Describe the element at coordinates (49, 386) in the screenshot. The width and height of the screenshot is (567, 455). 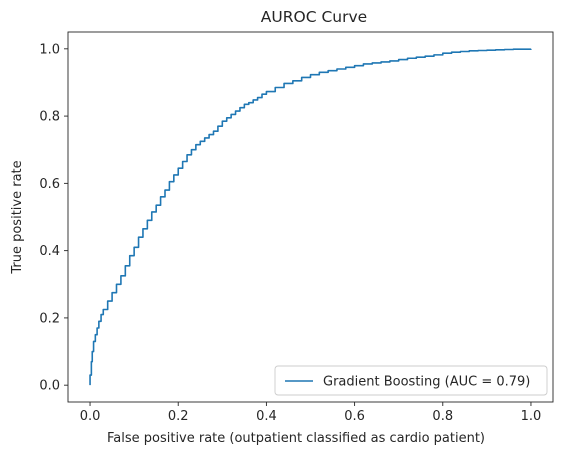
I see `y-tick-label: 0.0` at that location.